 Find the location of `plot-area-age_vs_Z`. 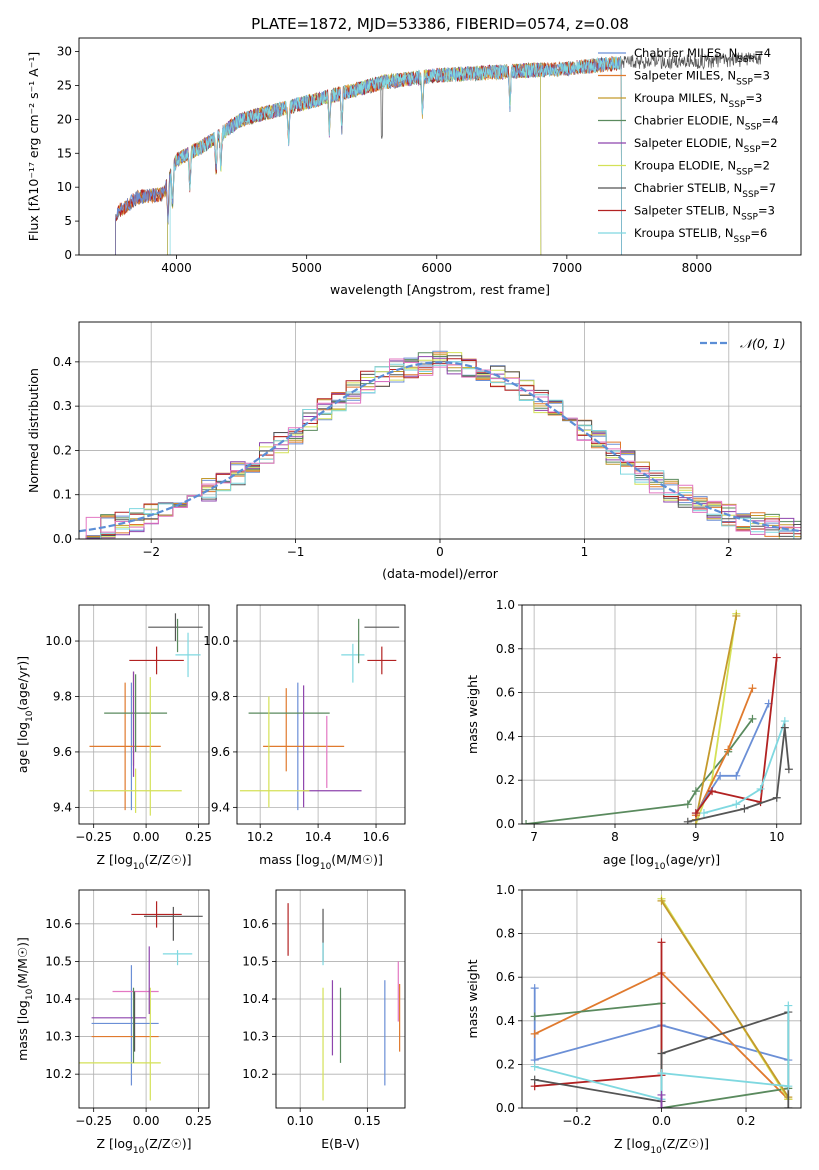

plot-area-age_vs_Z is located at coordinates (146, 714).